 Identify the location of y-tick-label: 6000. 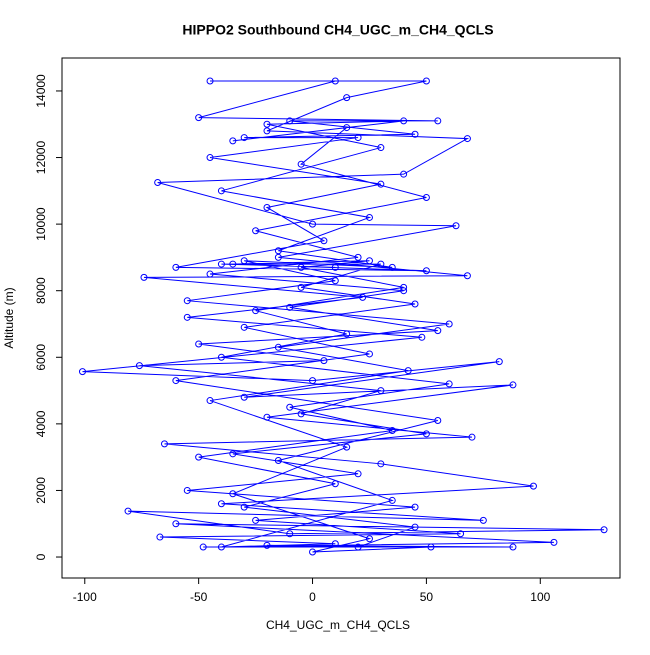
(41, 357).